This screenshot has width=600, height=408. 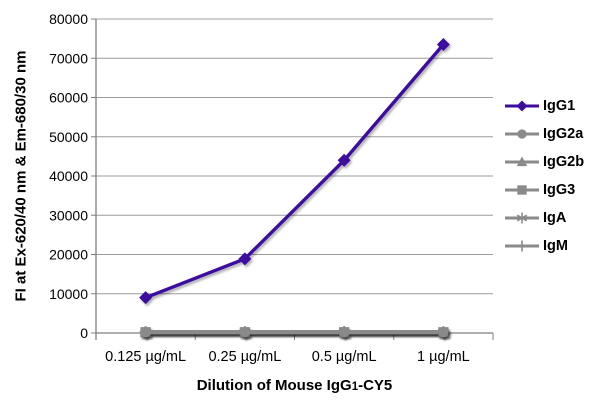 I want to click on legend-item-IgG1: IgG1, so click(x=544, y=106).